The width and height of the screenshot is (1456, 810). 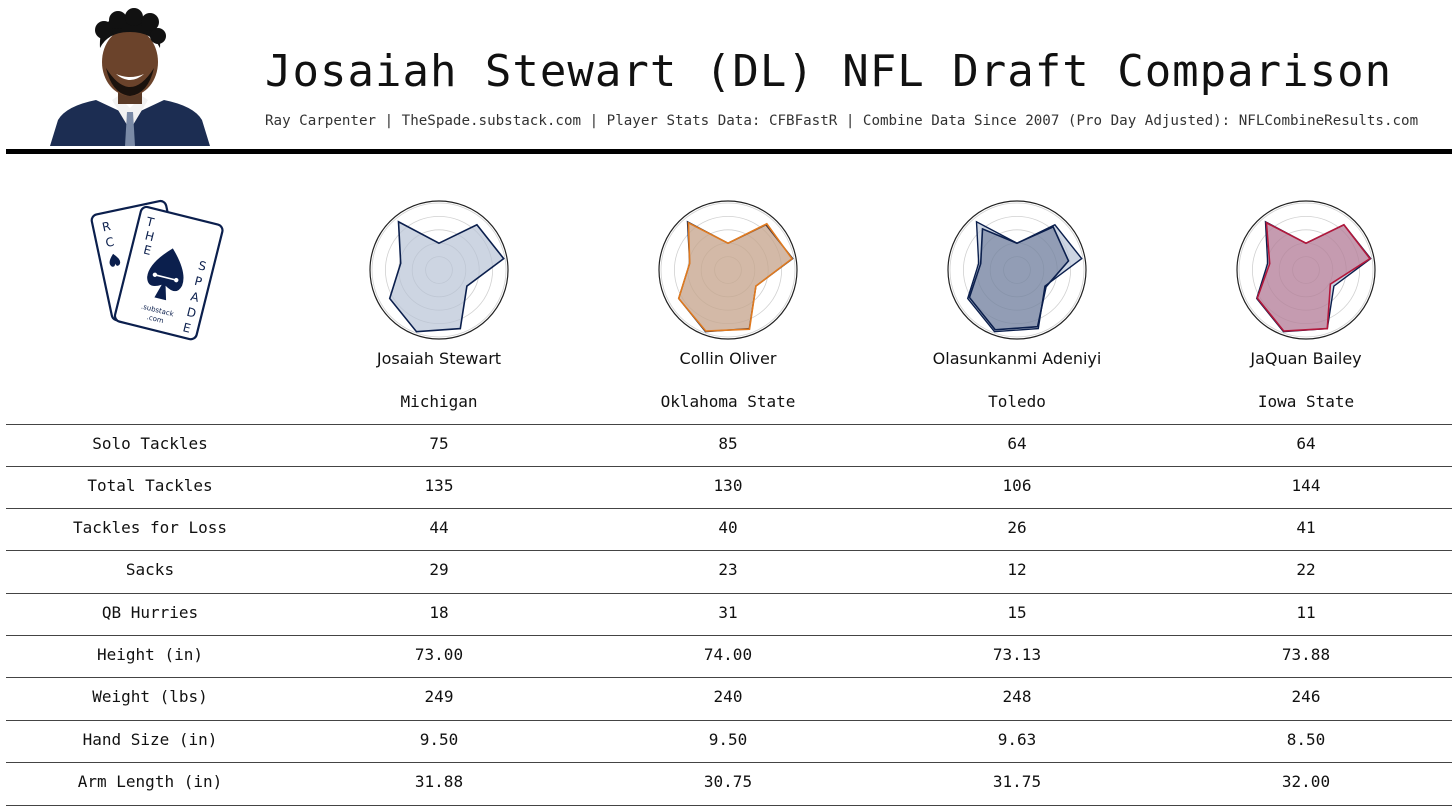 I want to click on stat-value: 23, so click(x=728, y=569).